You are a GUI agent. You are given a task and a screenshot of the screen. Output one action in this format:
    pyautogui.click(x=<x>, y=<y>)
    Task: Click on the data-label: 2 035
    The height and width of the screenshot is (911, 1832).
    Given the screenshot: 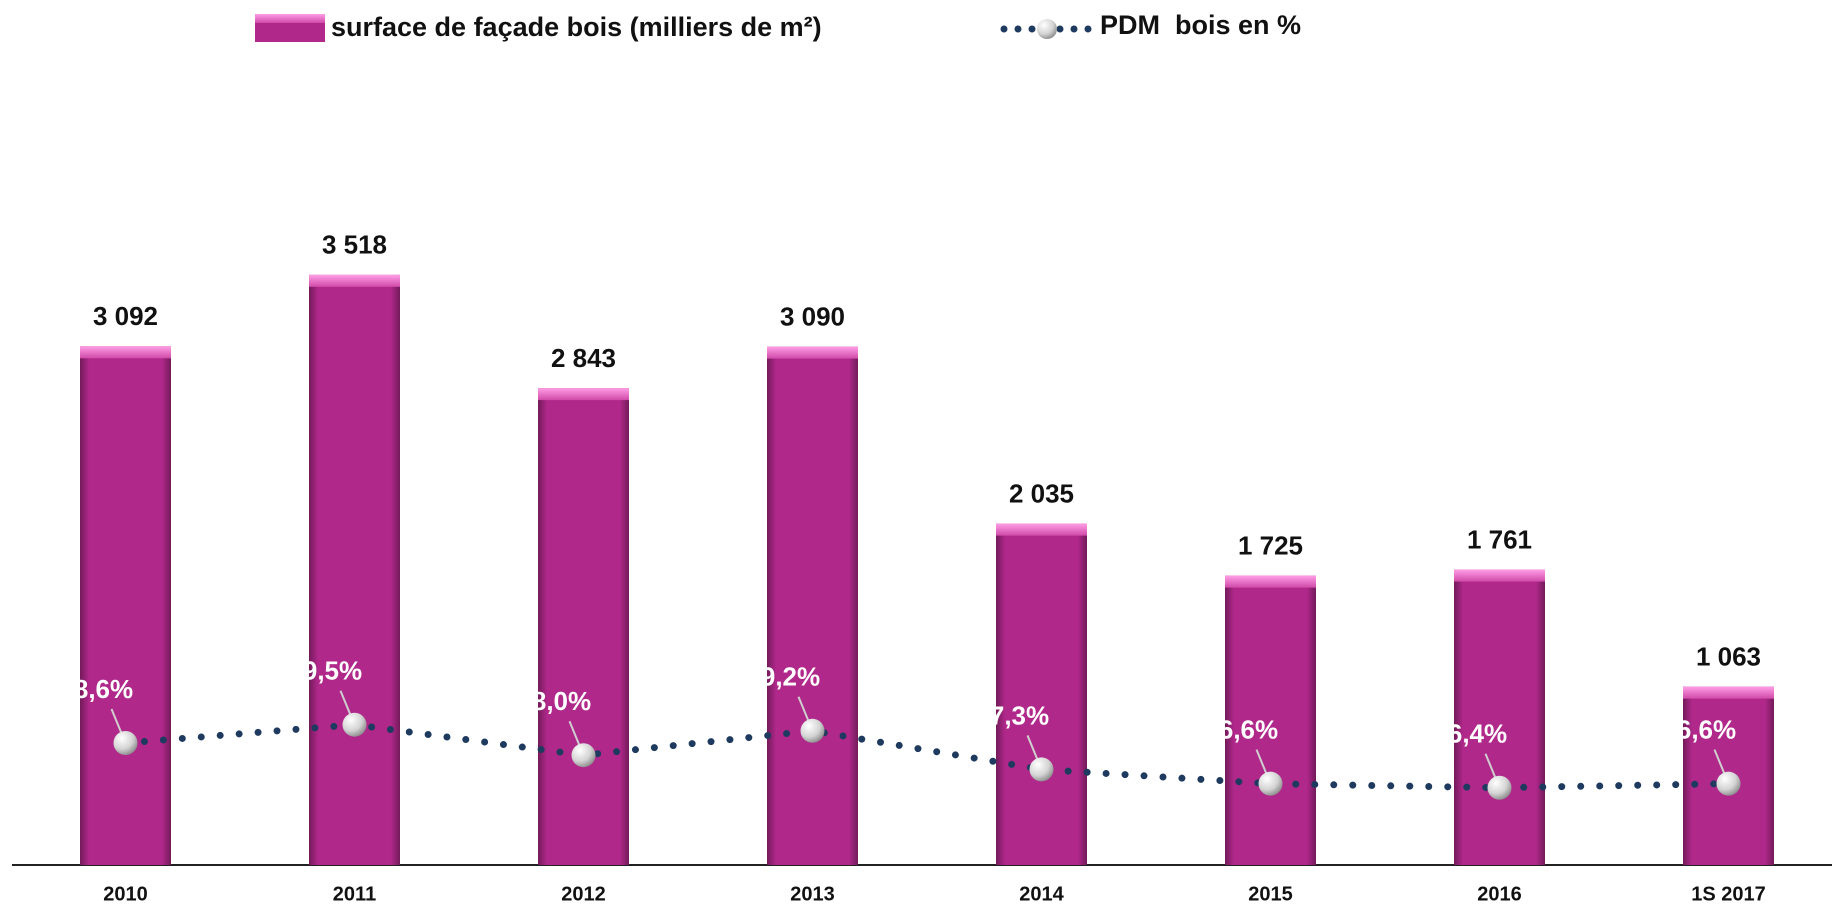 What is the action you would take?
    pyautogui.click(x=1041, y=494)
    